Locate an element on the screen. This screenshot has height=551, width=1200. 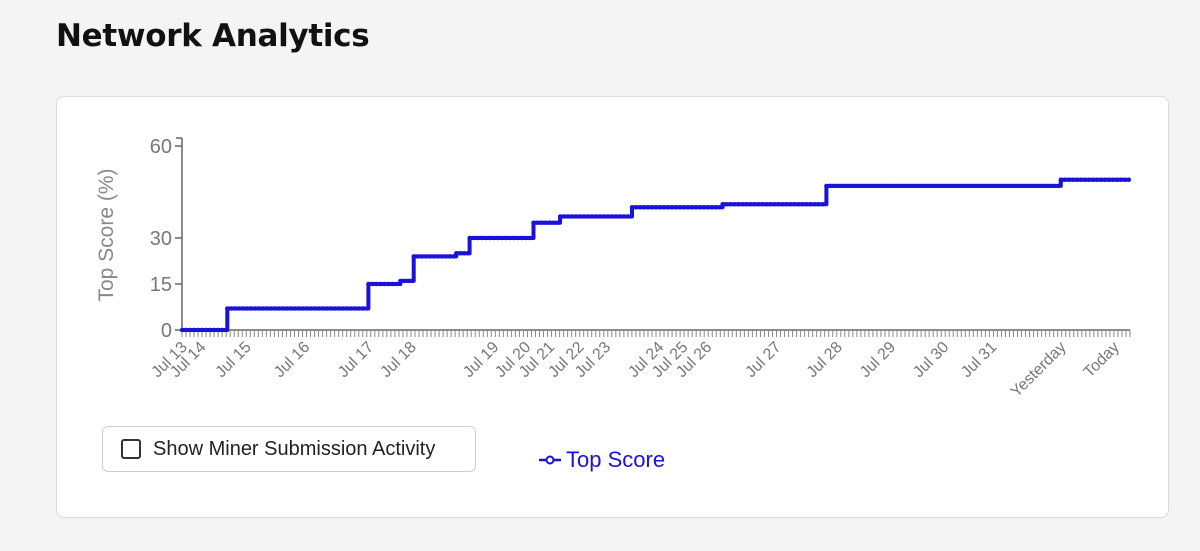
legend-item-top-score: Top Score is located at coordinates (601, 460).